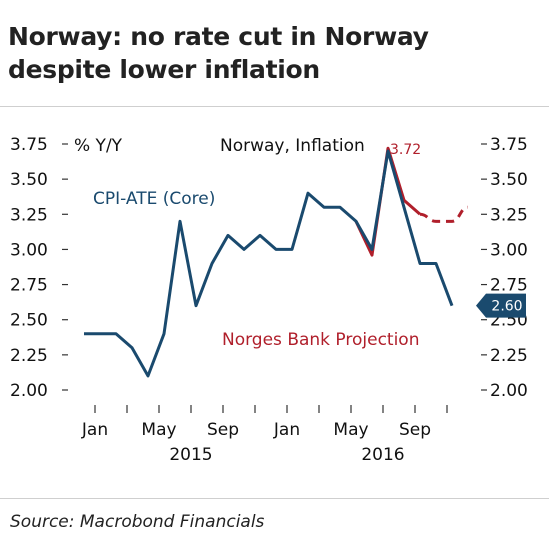 The height and width of the screenshot is (557, 549). Describe the element at coordinates (29, 215) in the screenshot. I see `y-tick-label-left: 3.25` at that location.